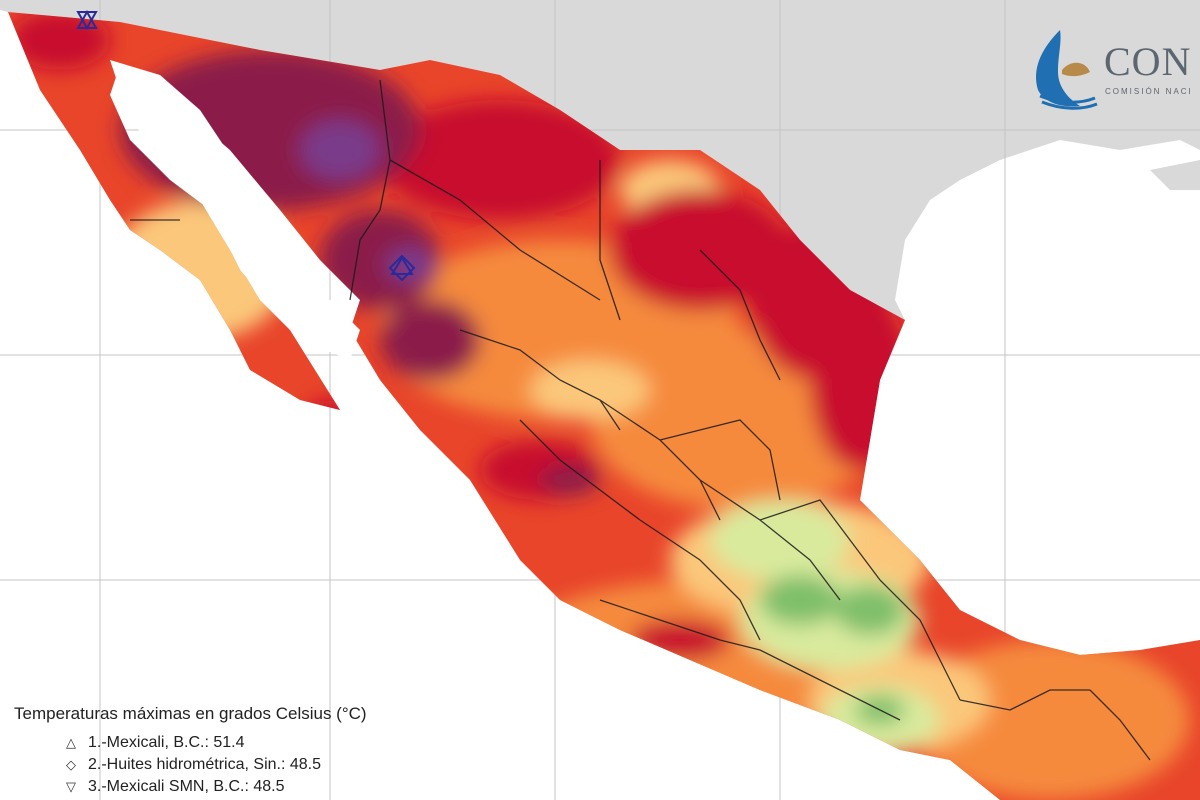 The image size is (1200, 800). Describe the element at coordinates (402, 268) in the screenshot. I see `station-marker-huites` at that location.